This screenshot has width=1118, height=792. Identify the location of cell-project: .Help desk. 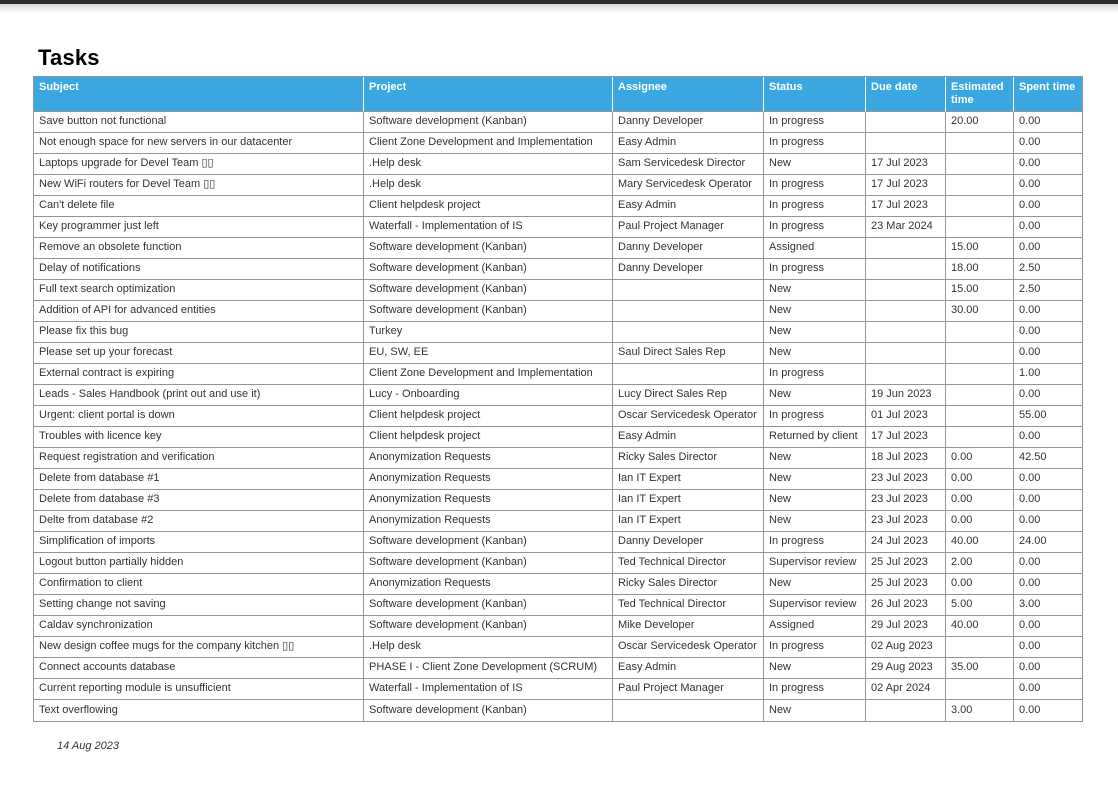
(488, 164).